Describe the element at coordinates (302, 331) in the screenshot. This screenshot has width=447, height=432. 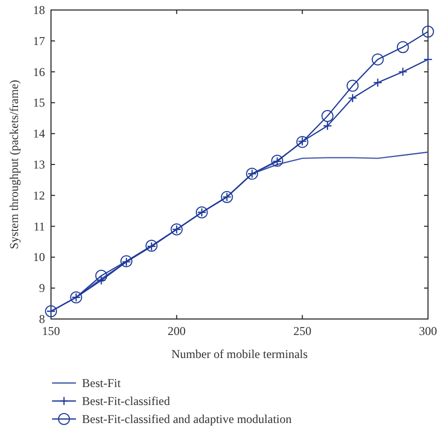
I see `x-tick-label: 250` at that location.